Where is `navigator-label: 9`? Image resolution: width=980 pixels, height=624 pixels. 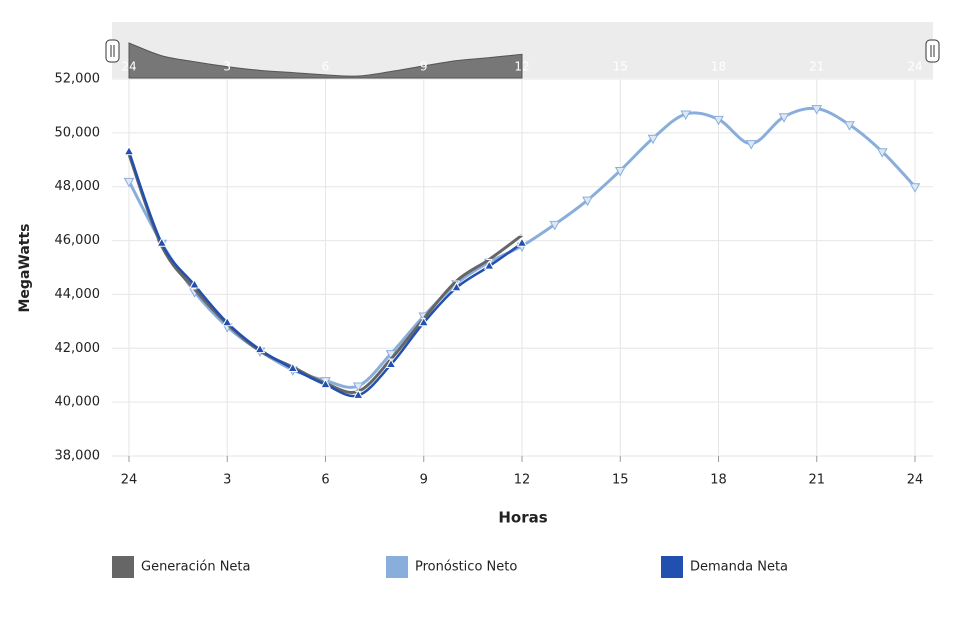 navigator-label: 9 is located at coordinates (424, 67).